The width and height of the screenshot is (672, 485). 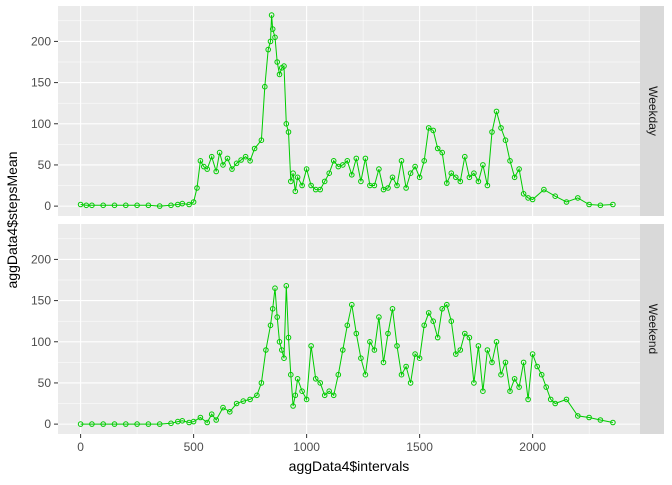 I want to click on x-tick-label: 0, so click(x=80, y=447).